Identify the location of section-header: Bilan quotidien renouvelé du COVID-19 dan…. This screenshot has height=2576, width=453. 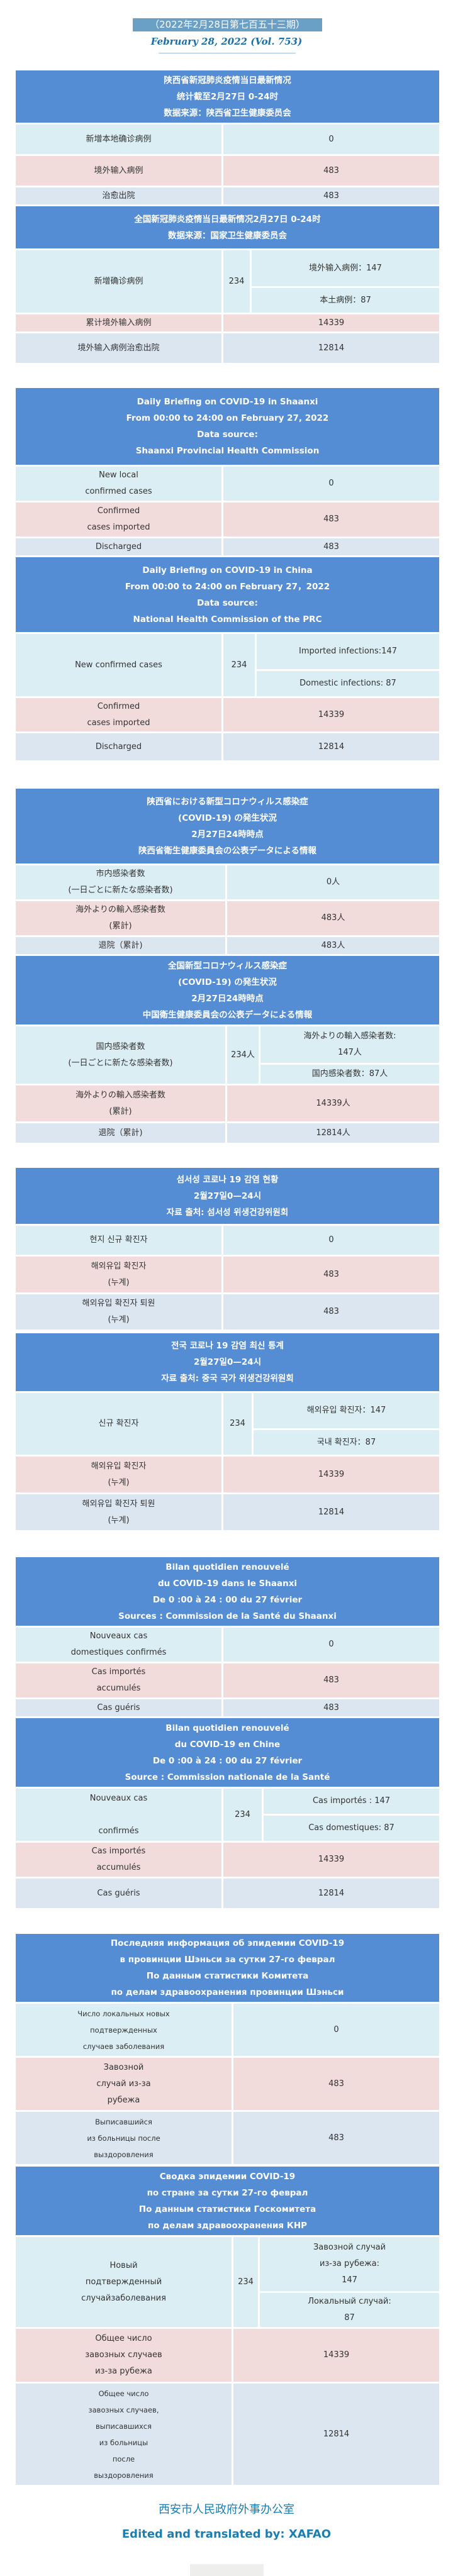
(227, 1591).